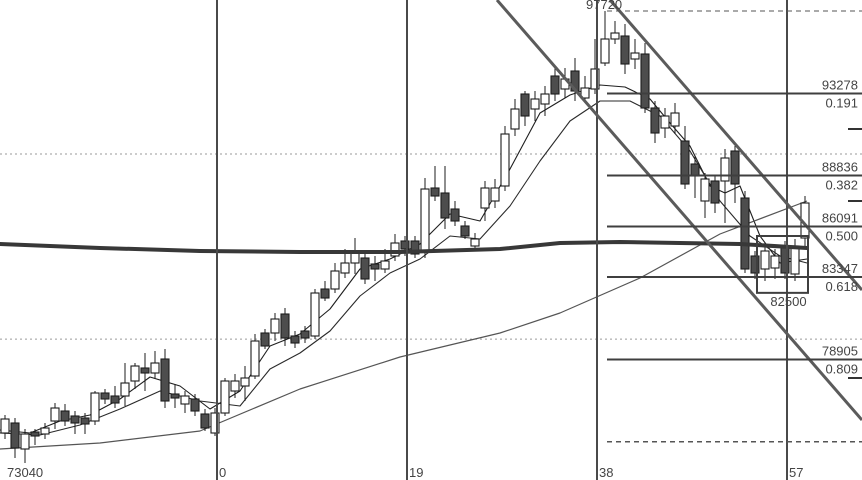  I want to click on fib-price-label: 86091, so click(840, 217).